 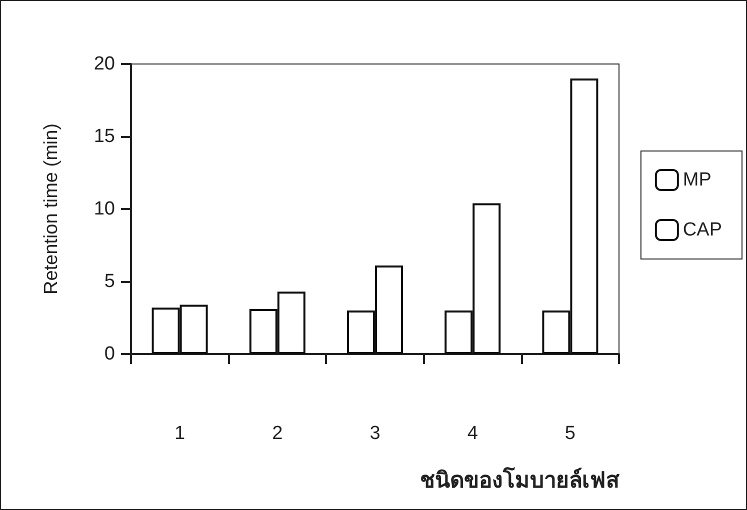 What do you see at coordinates (109, 281) in the screenshot?
I see `y-tick-label: 5` at bounding box center [109, 281].